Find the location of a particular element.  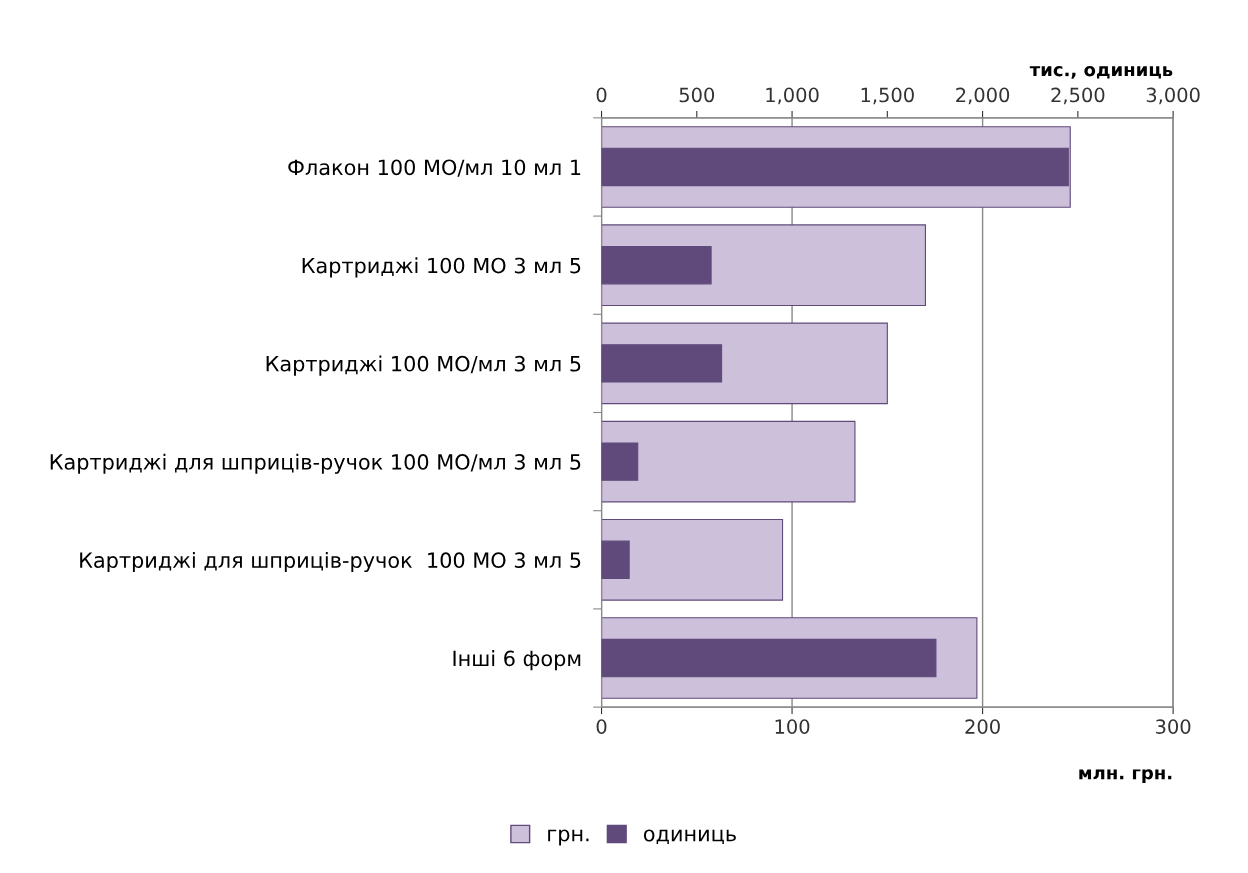

y-tick-label: Картриджі 100 МО 3 мл 5 is located at coordinates (441, 267).